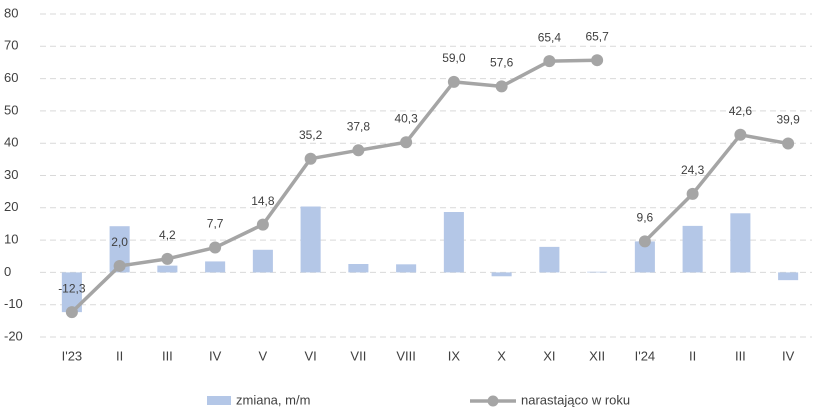  Describe the element at coordinates (788, 120) in the screenshot. I see `data-label: 39,9` at that location.